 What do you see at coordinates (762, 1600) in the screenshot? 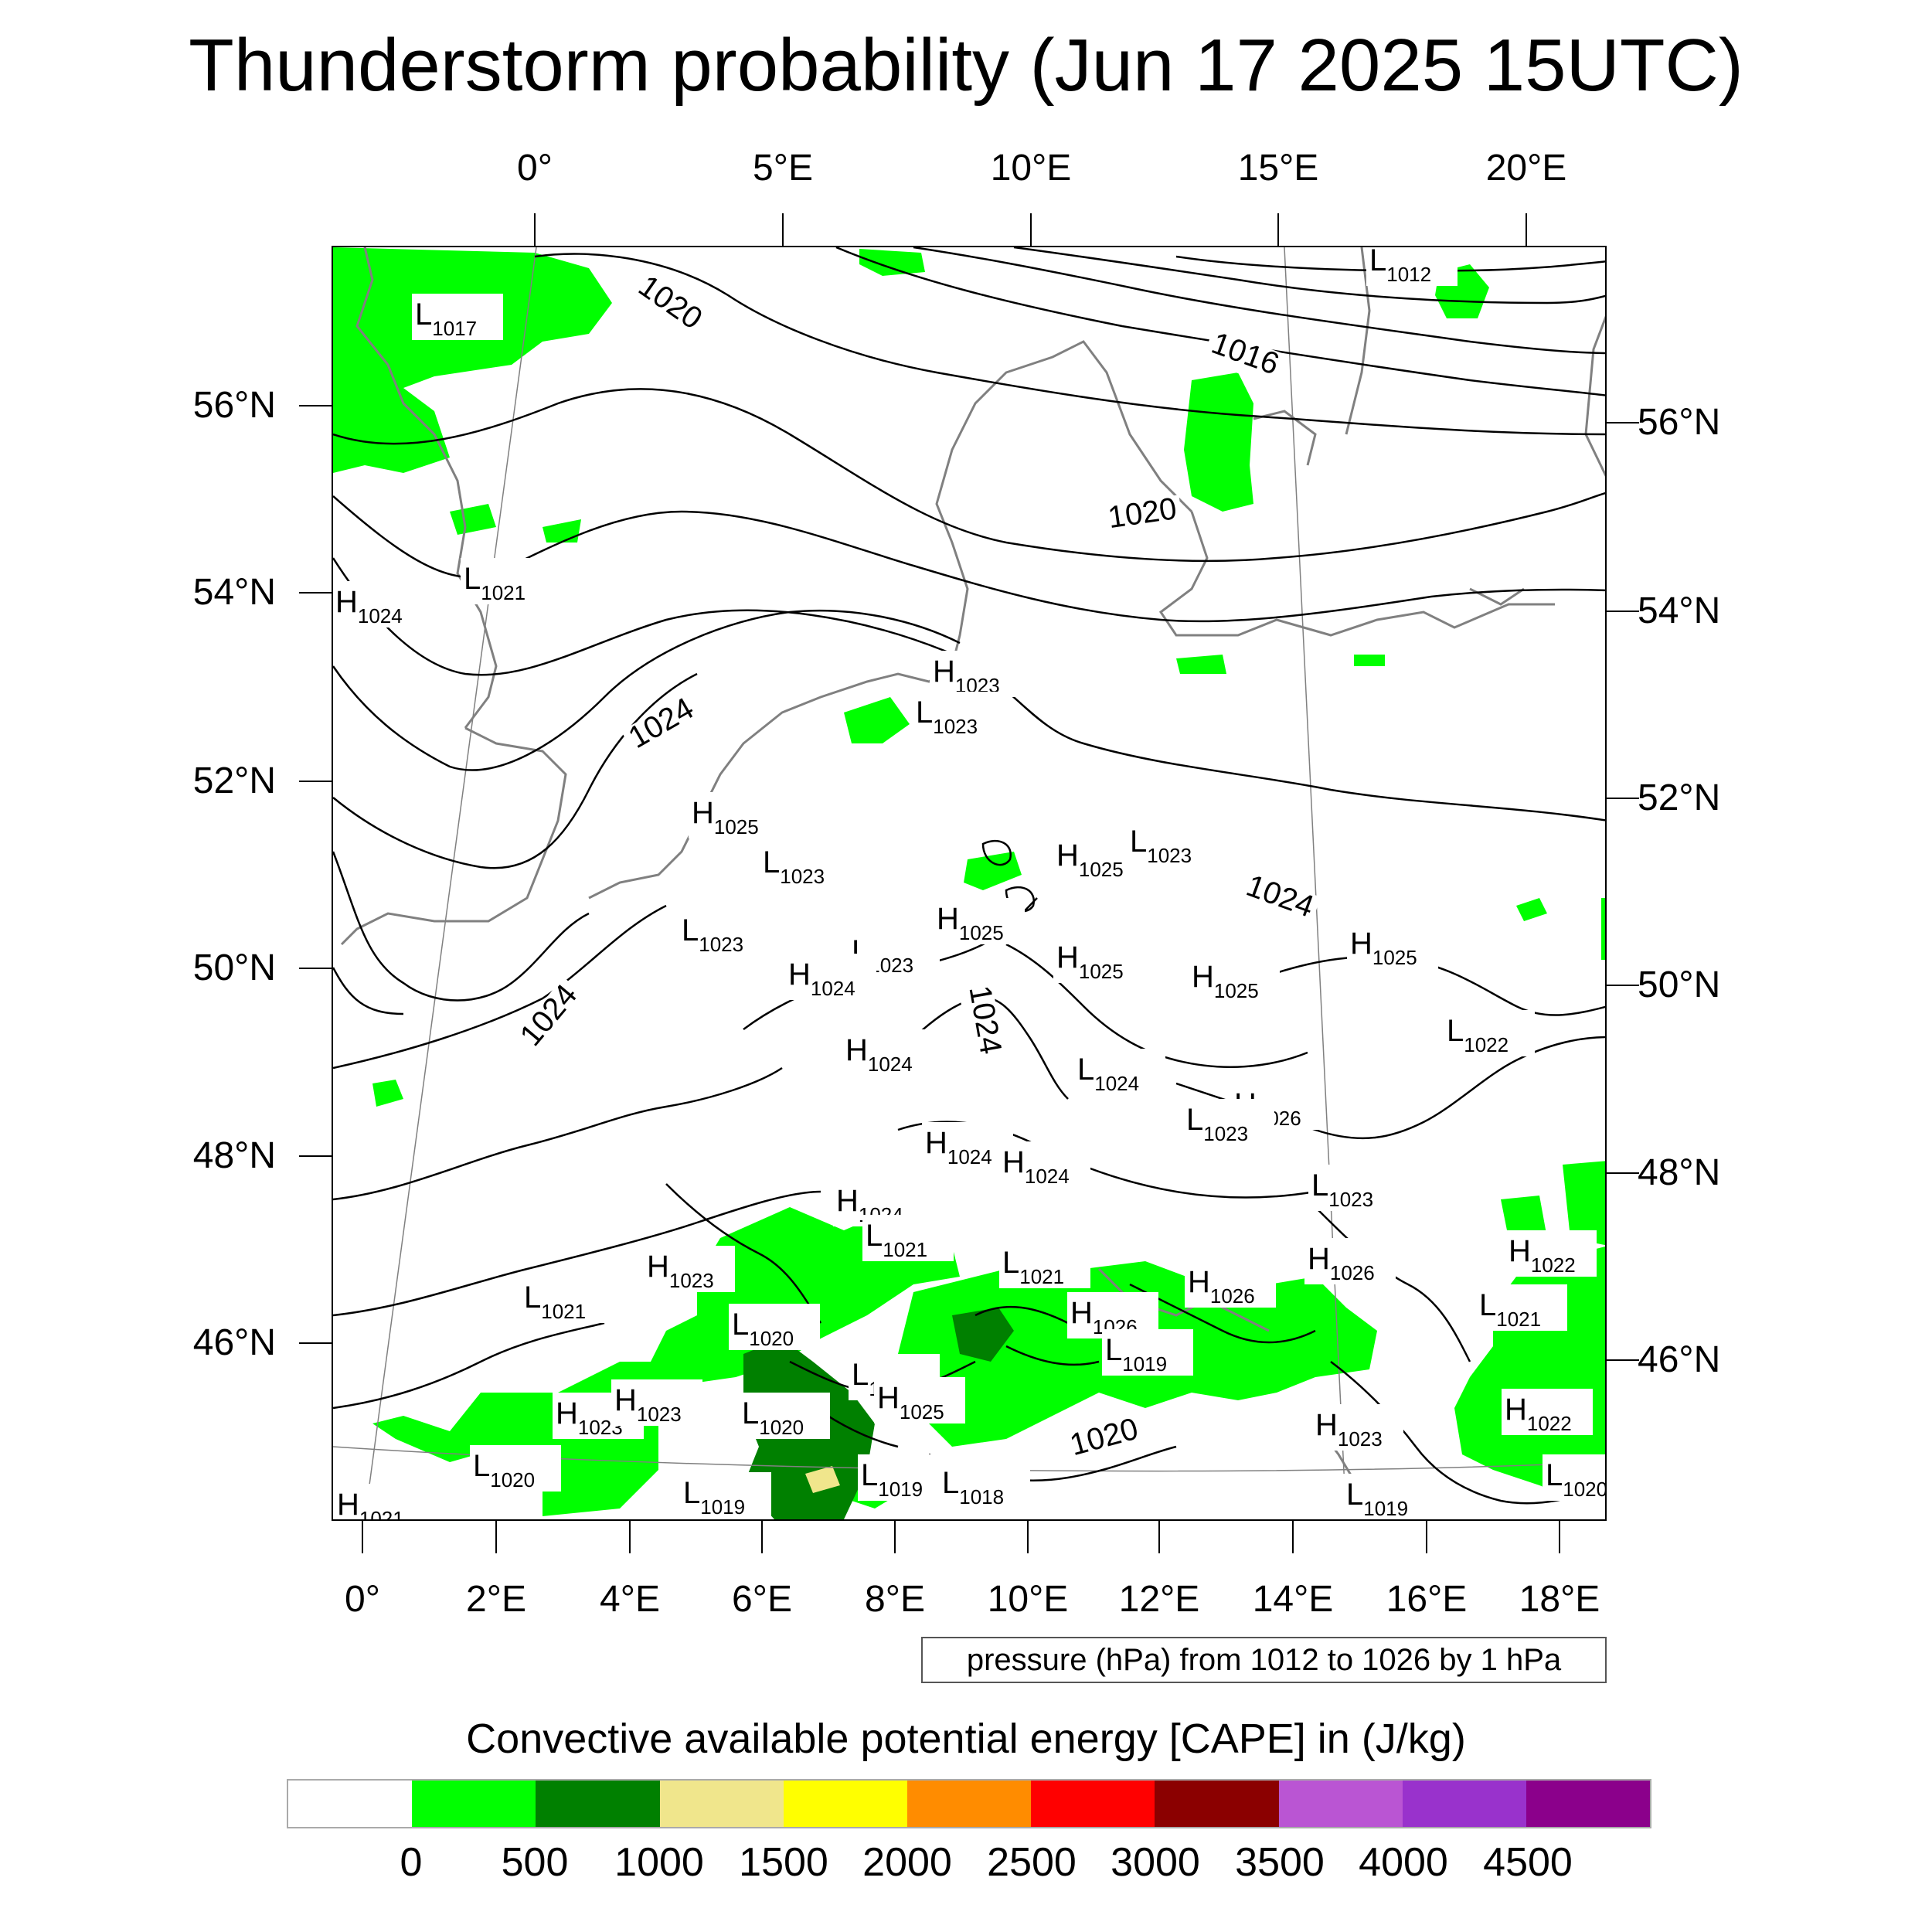
I see `axis-bottom-label: 6°E` at bounding box center [762, 1600].